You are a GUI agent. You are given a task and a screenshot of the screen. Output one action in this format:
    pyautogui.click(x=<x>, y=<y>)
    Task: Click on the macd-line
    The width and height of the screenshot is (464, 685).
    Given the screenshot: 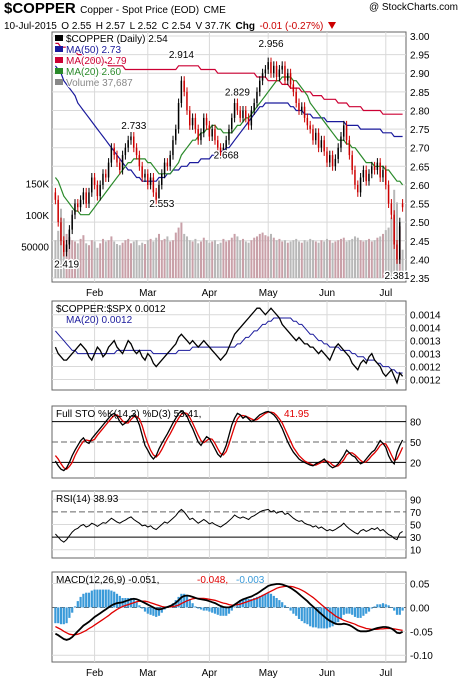 What is the action you would take?
    pyautogui.click(x=229, y=612)
    